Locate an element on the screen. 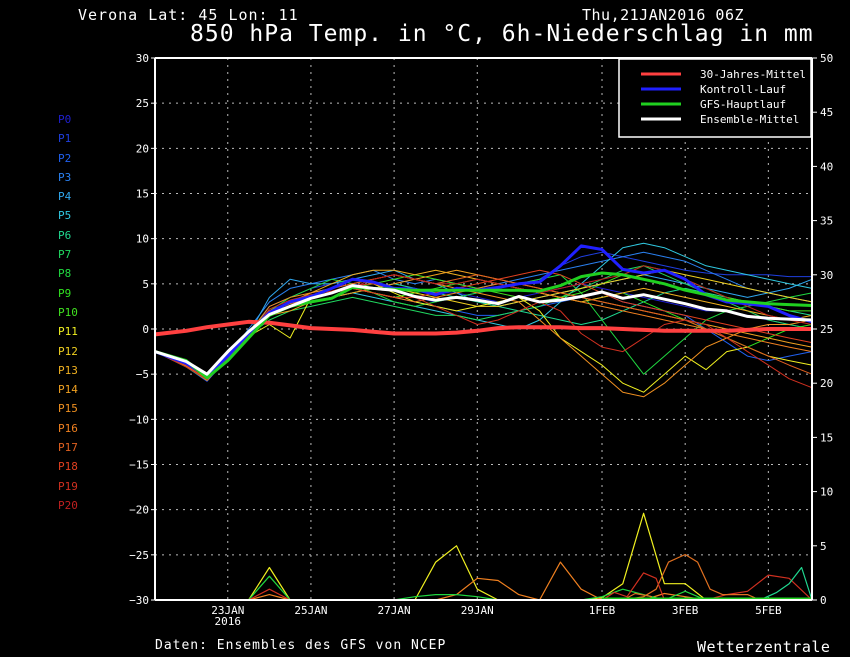  x-tick-sublabel: 2016 is located at coordinates (228, 621).